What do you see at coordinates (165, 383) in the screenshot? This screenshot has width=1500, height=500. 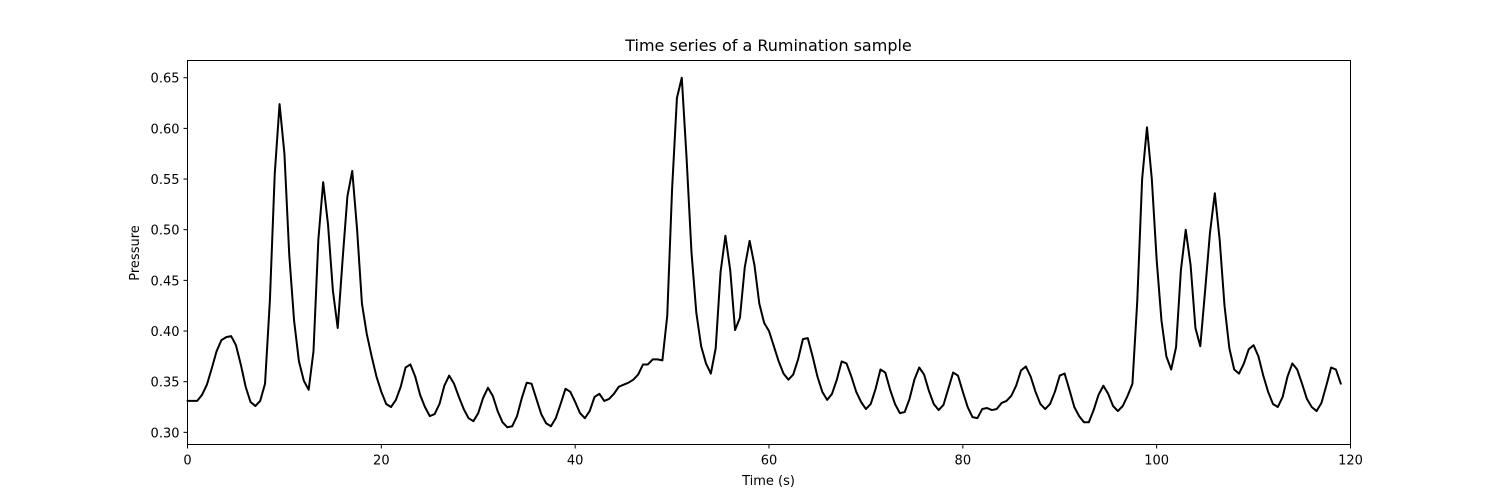 I see `y-tick-label: 0.35` at bounding box center [165, 383].